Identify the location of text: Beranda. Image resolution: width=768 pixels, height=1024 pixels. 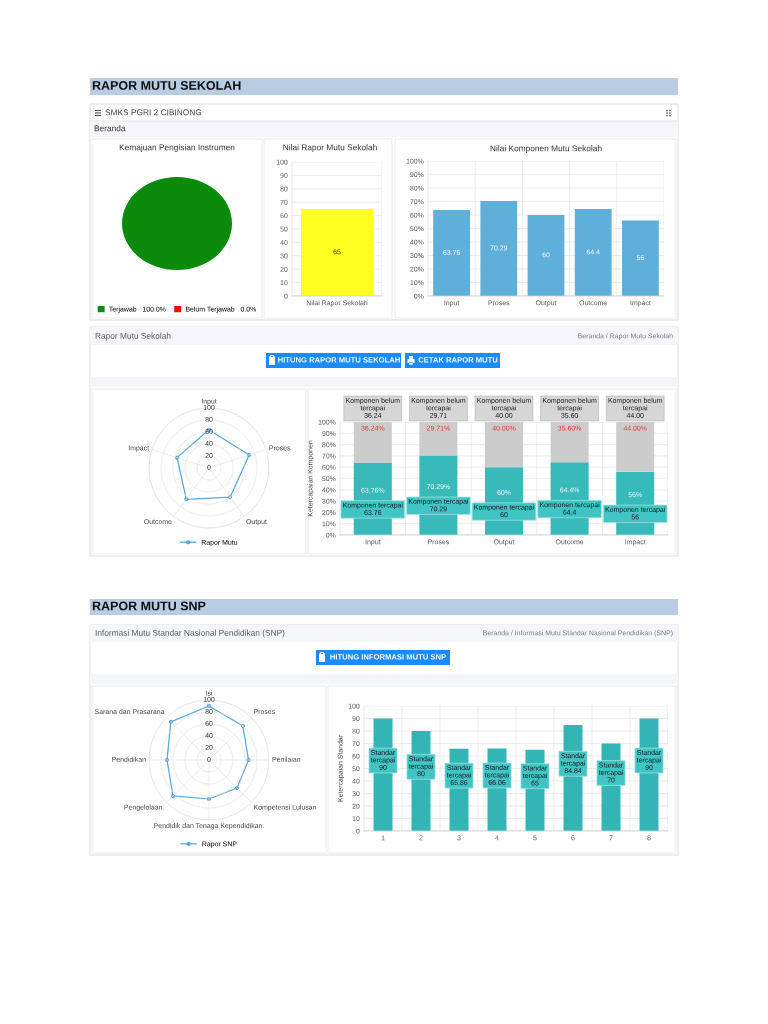
(110, 128).